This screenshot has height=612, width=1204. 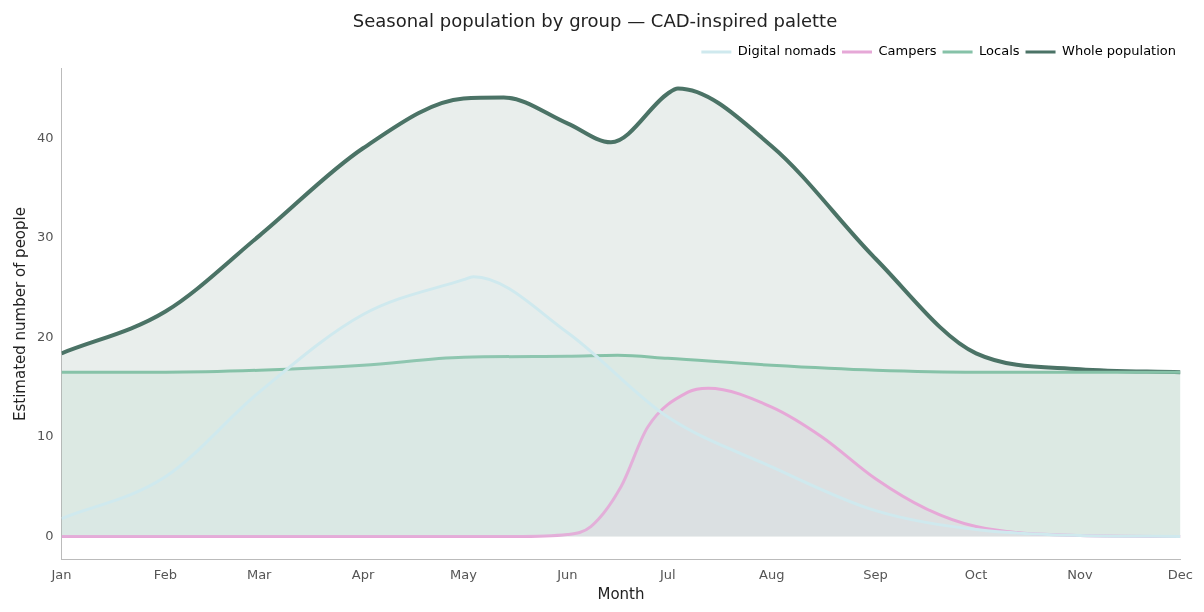 What do you see at coordinates (61, 574) in the screenshot?
I see `x-tick-label: Jan` at bounding box center [61, 574].